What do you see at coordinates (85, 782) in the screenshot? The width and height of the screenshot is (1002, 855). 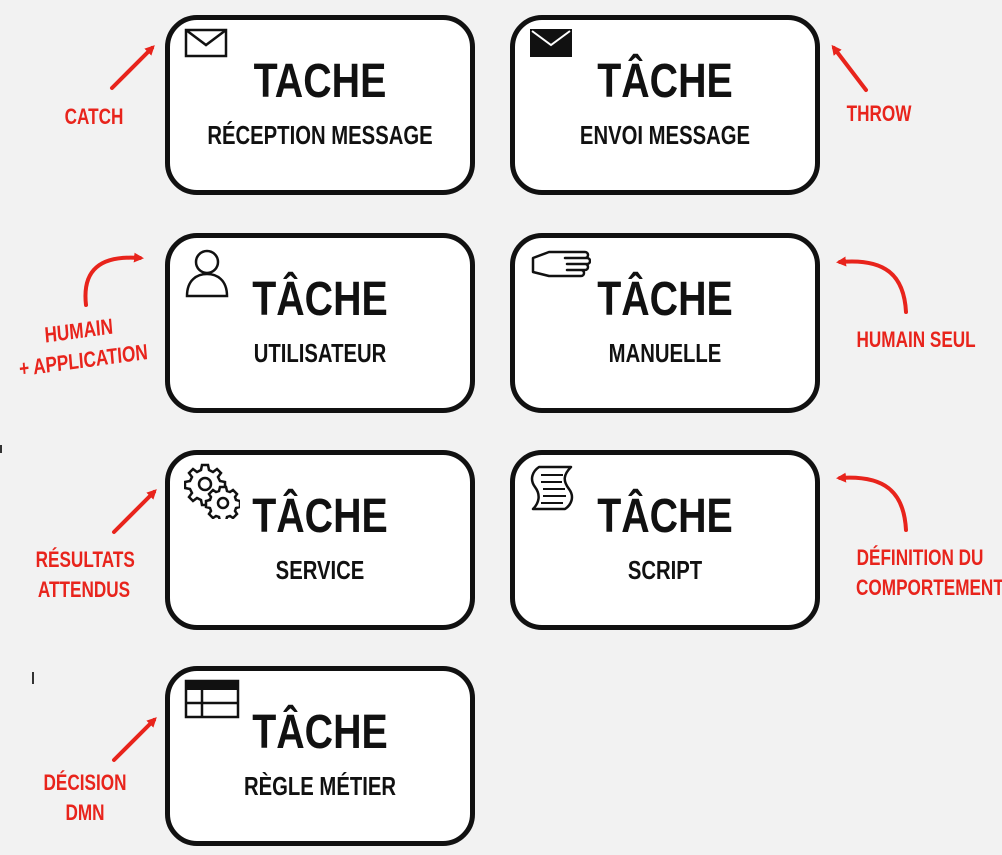 I see `annotation-line-1: DÉCISION` at bounding box center [85, 782].